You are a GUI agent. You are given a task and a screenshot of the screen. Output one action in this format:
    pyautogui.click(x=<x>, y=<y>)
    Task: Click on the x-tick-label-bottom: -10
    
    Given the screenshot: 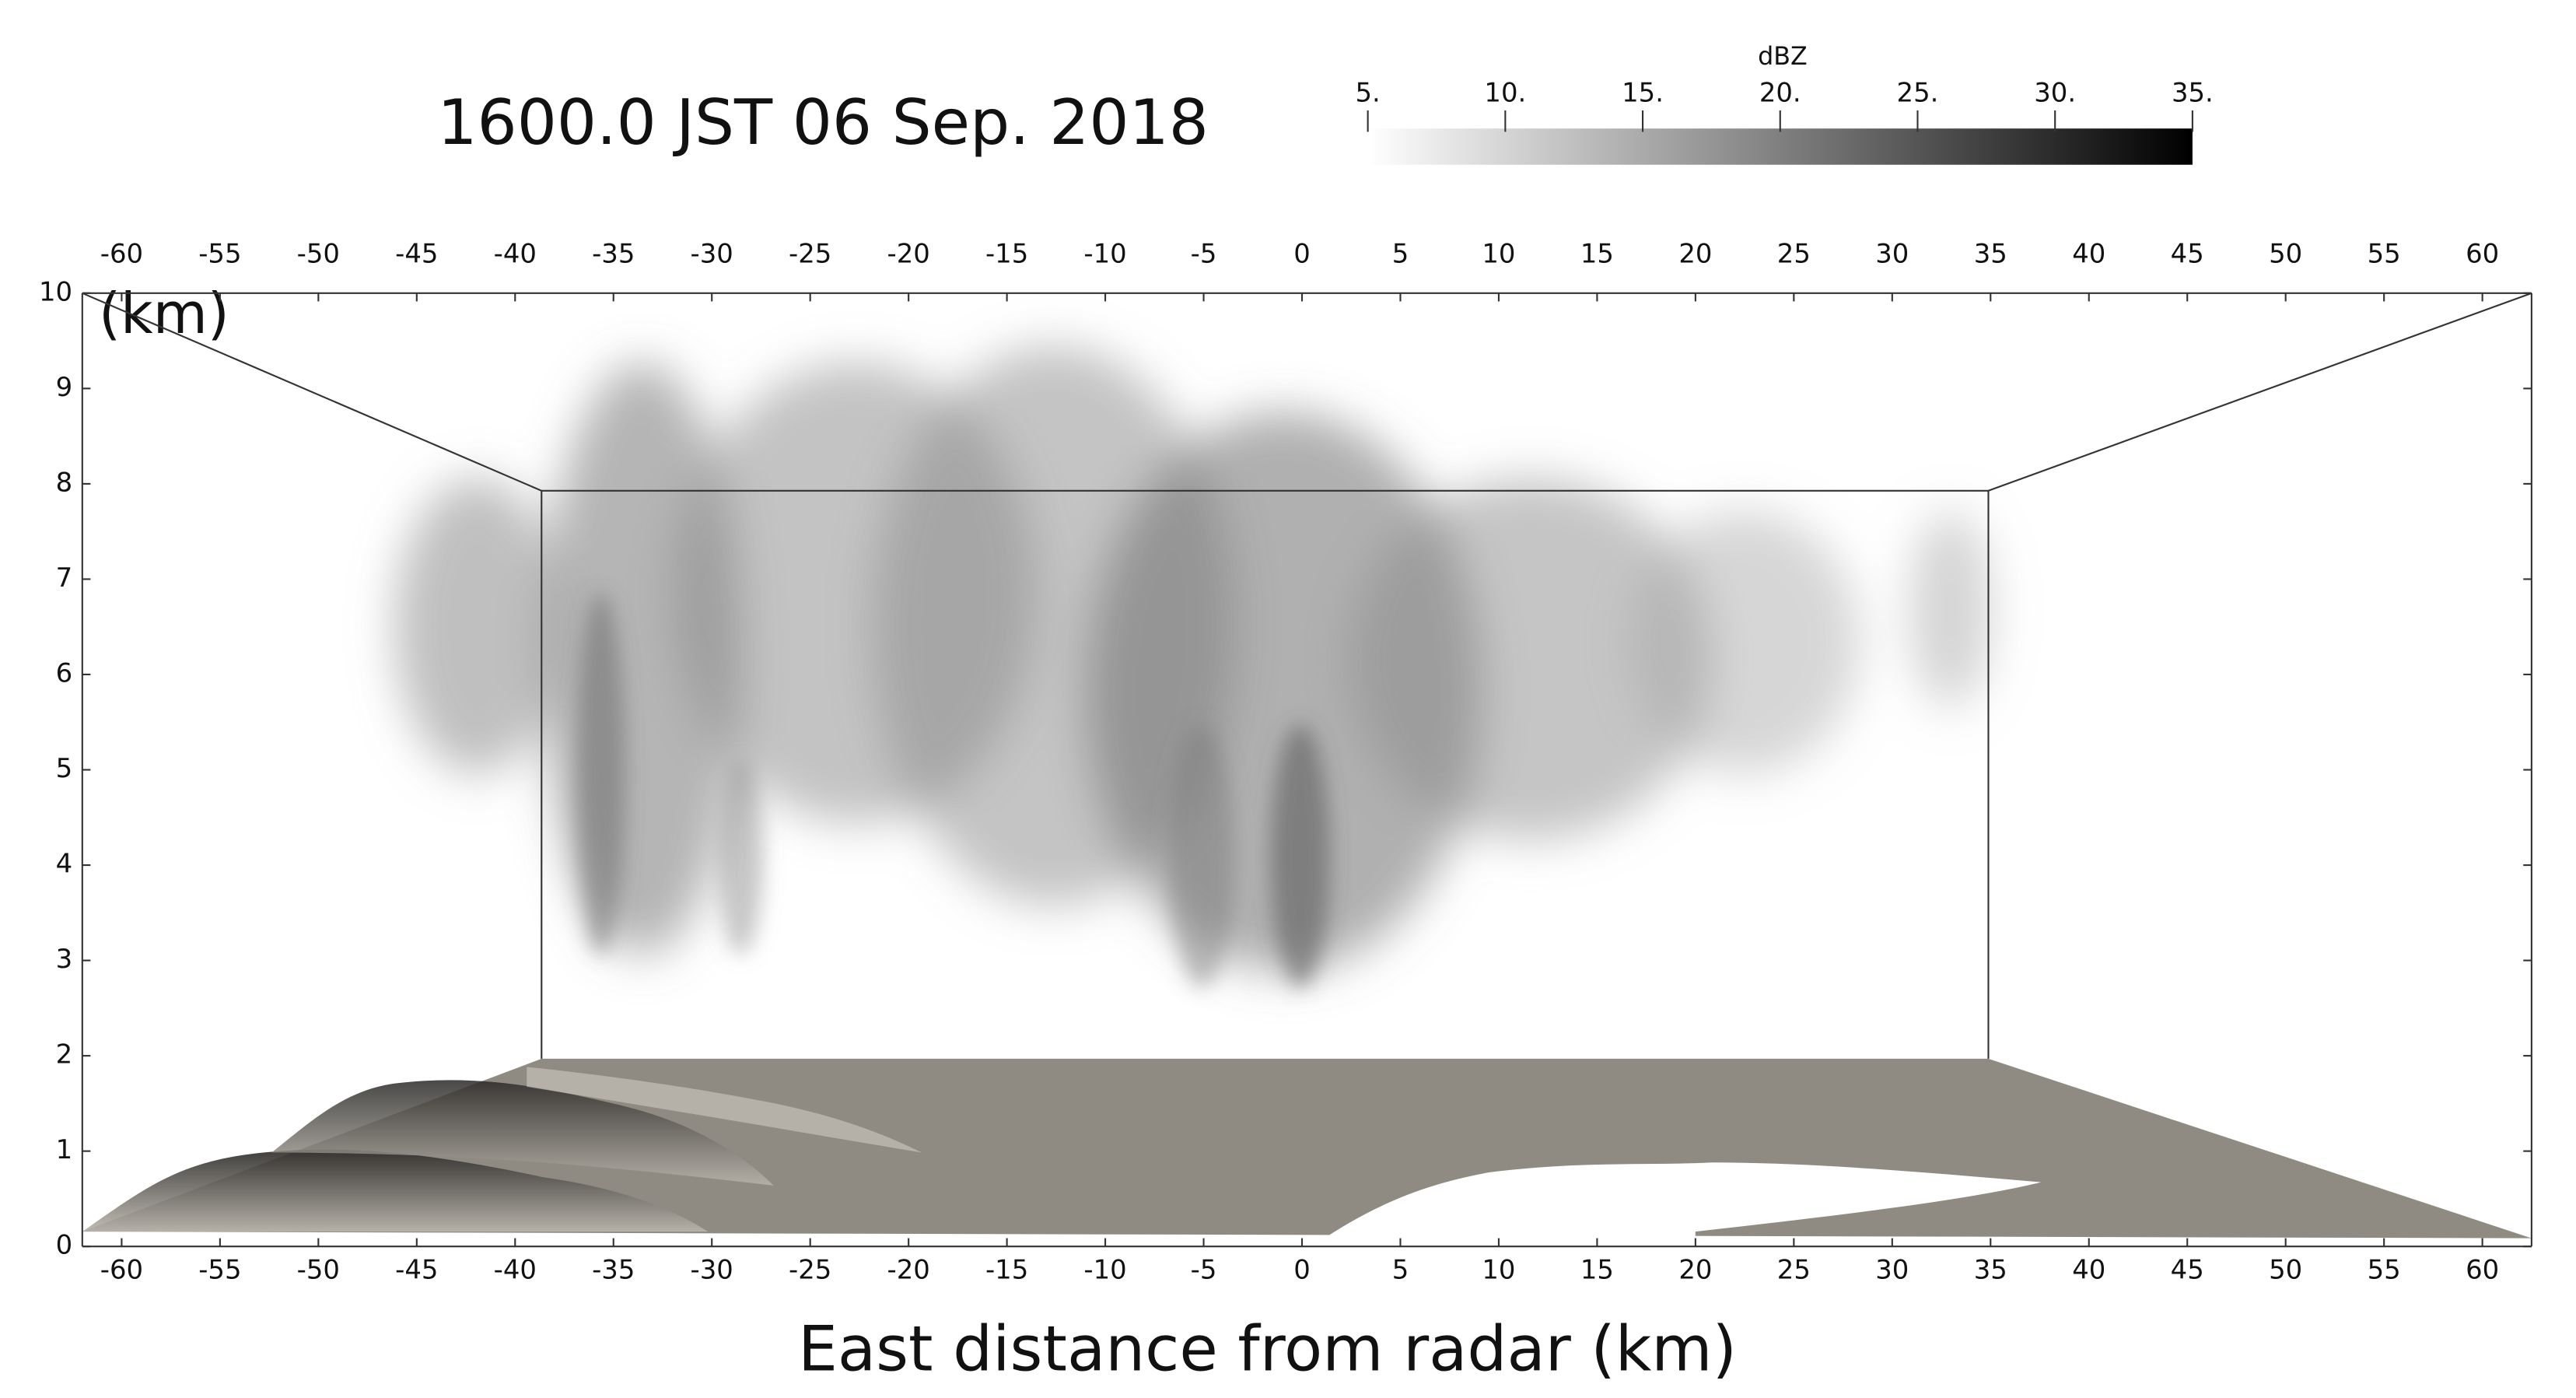 What is the action you would take?
    pyautogui.click(x=1104, y=1269)
    